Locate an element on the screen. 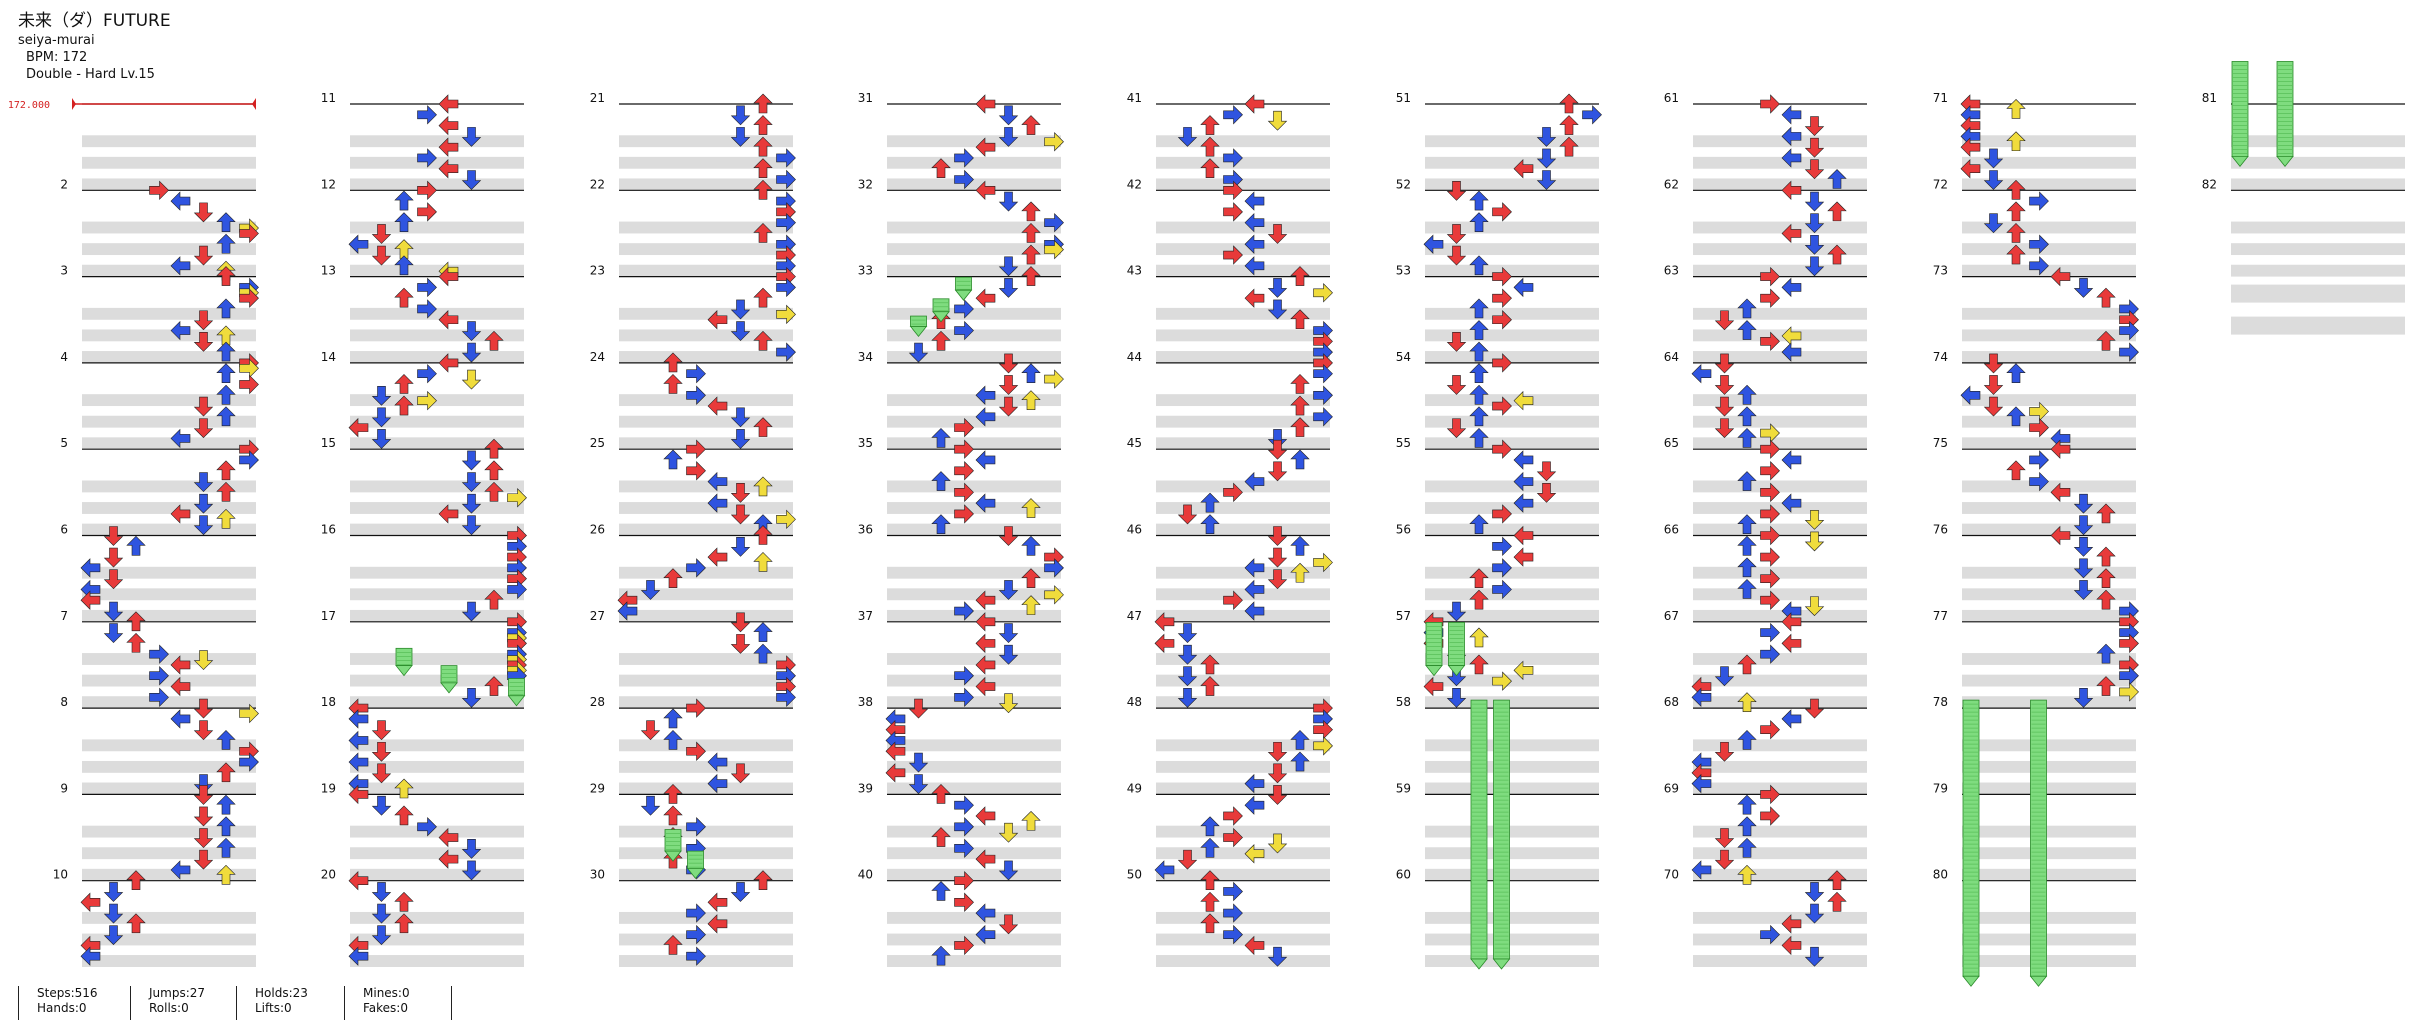  measure-number: 16 is located at coordinates (328, 530).